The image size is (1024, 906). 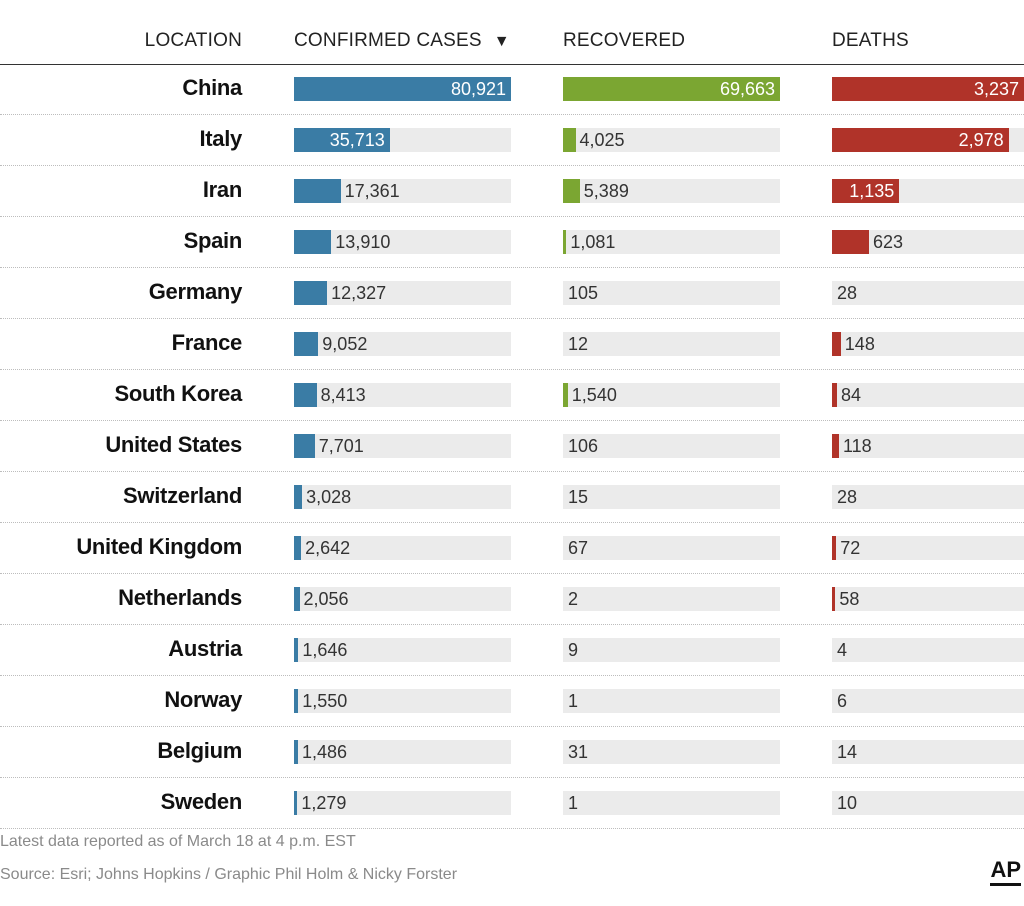 I want to click on deaths-value: 3,237, so click(x=996, y=89).